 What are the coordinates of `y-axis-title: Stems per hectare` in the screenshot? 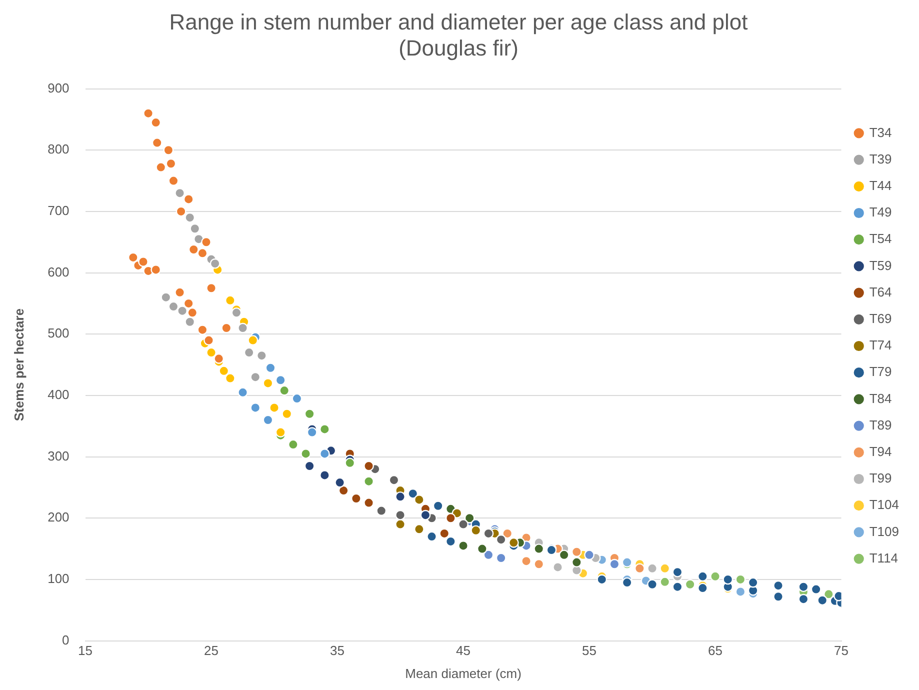 It's located at (18, 365).